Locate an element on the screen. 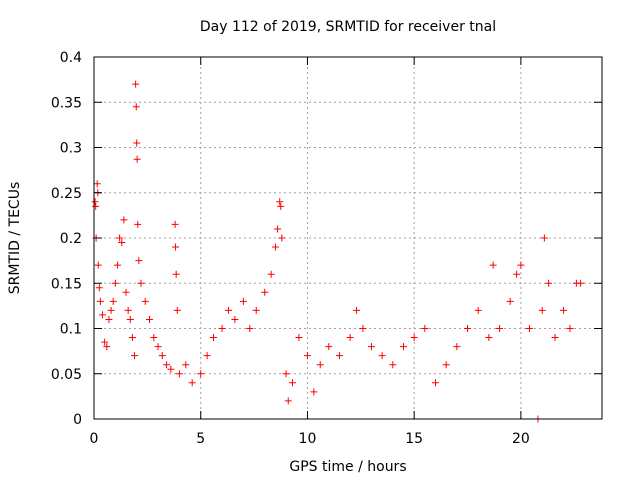 The image size is (640, 480). y-tick-label: 0.4 is located at coordinates (71, 58).